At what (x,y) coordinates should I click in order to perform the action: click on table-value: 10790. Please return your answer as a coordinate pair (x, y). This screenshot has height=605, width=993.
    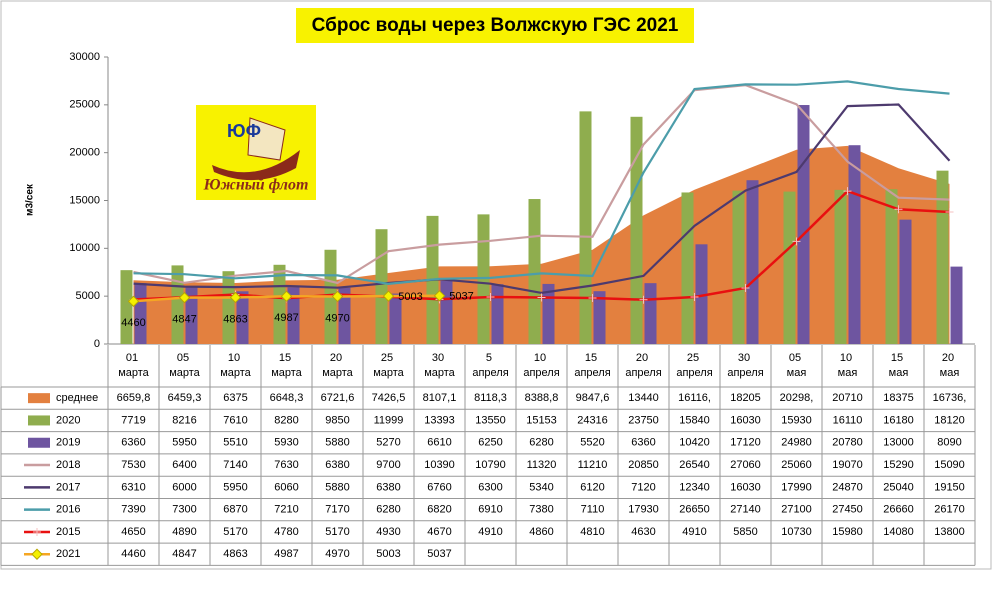
    Looking at the image, I should click on (490, 465).